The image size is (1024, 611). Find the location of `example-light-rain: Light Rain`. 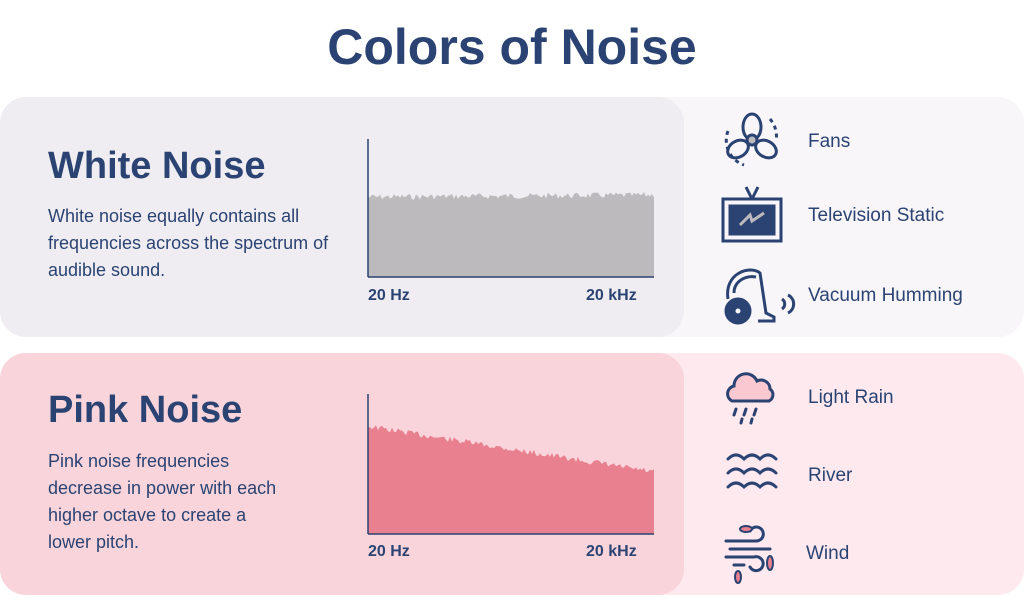

example-light-rain: Light Rain is located at coordinates (870, 397).